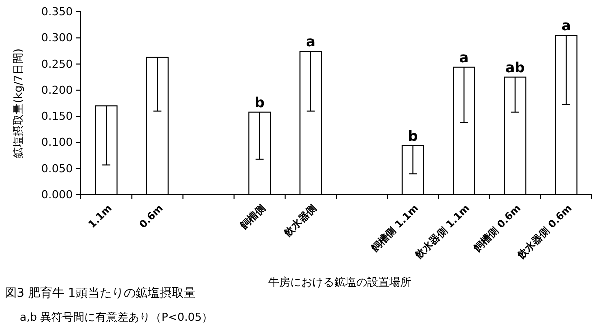 The height and width of the screenshot is (327, 598). Describe the element at coordinates (253, 218) in the screenshot. I see `x-tick-label: 飼槽側` at that location.